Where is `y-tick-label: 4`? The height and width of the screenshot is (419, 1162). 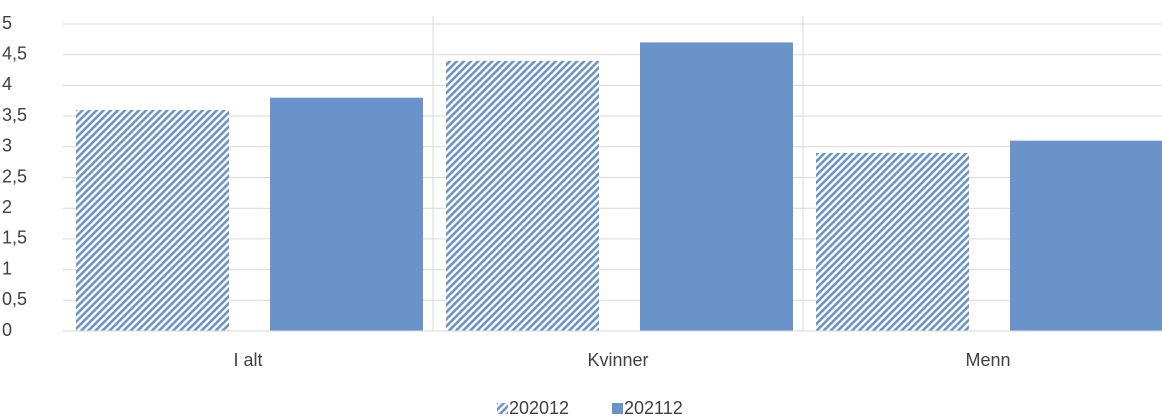
y-tick-label: 4 is located at coordinates (7, 84).